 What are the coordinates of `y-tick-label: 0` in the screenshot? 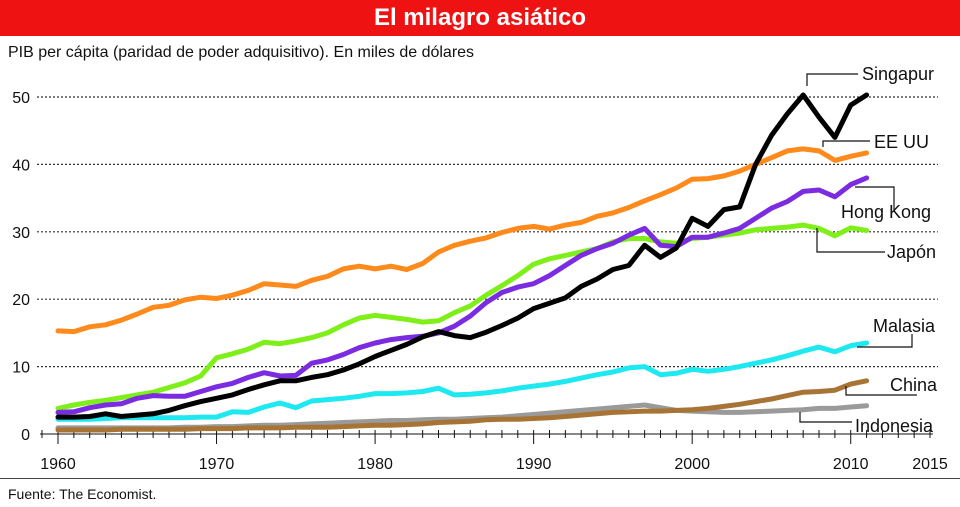 It's located at (25, 435).